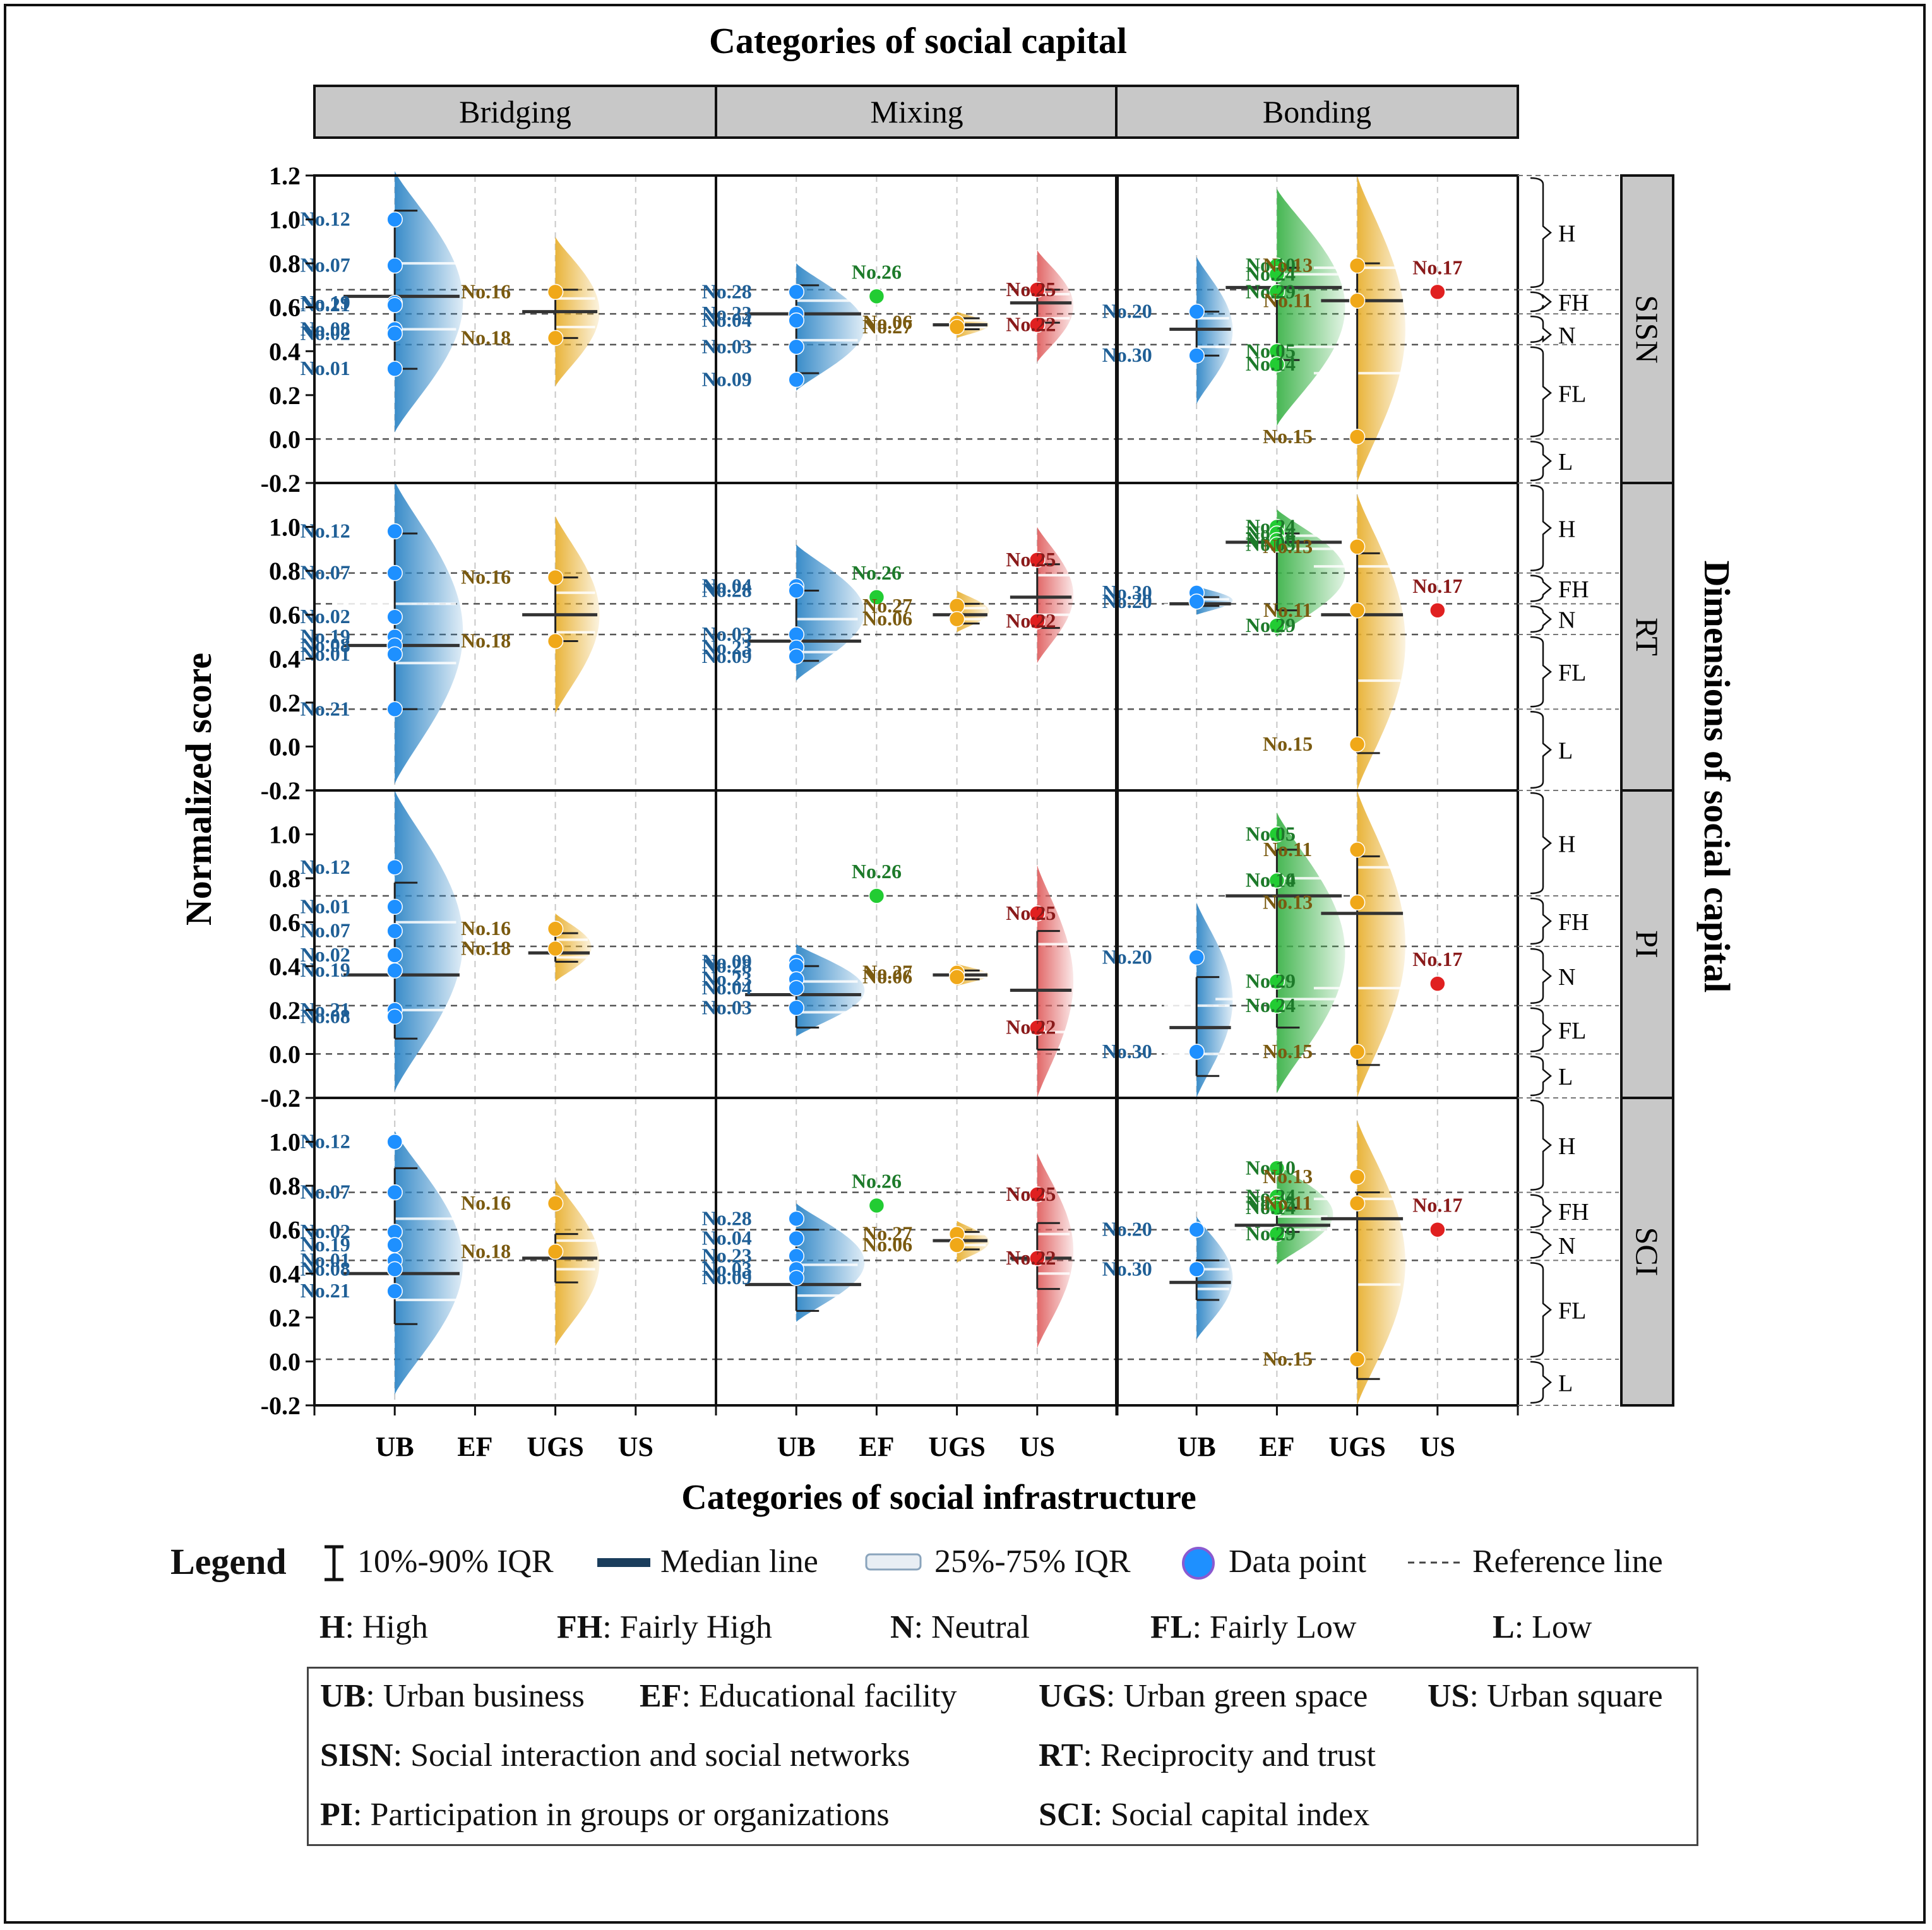  Describe the element at coordinates (1317, 112) in the screenshot. I see `column-strip-bonding` at that location.